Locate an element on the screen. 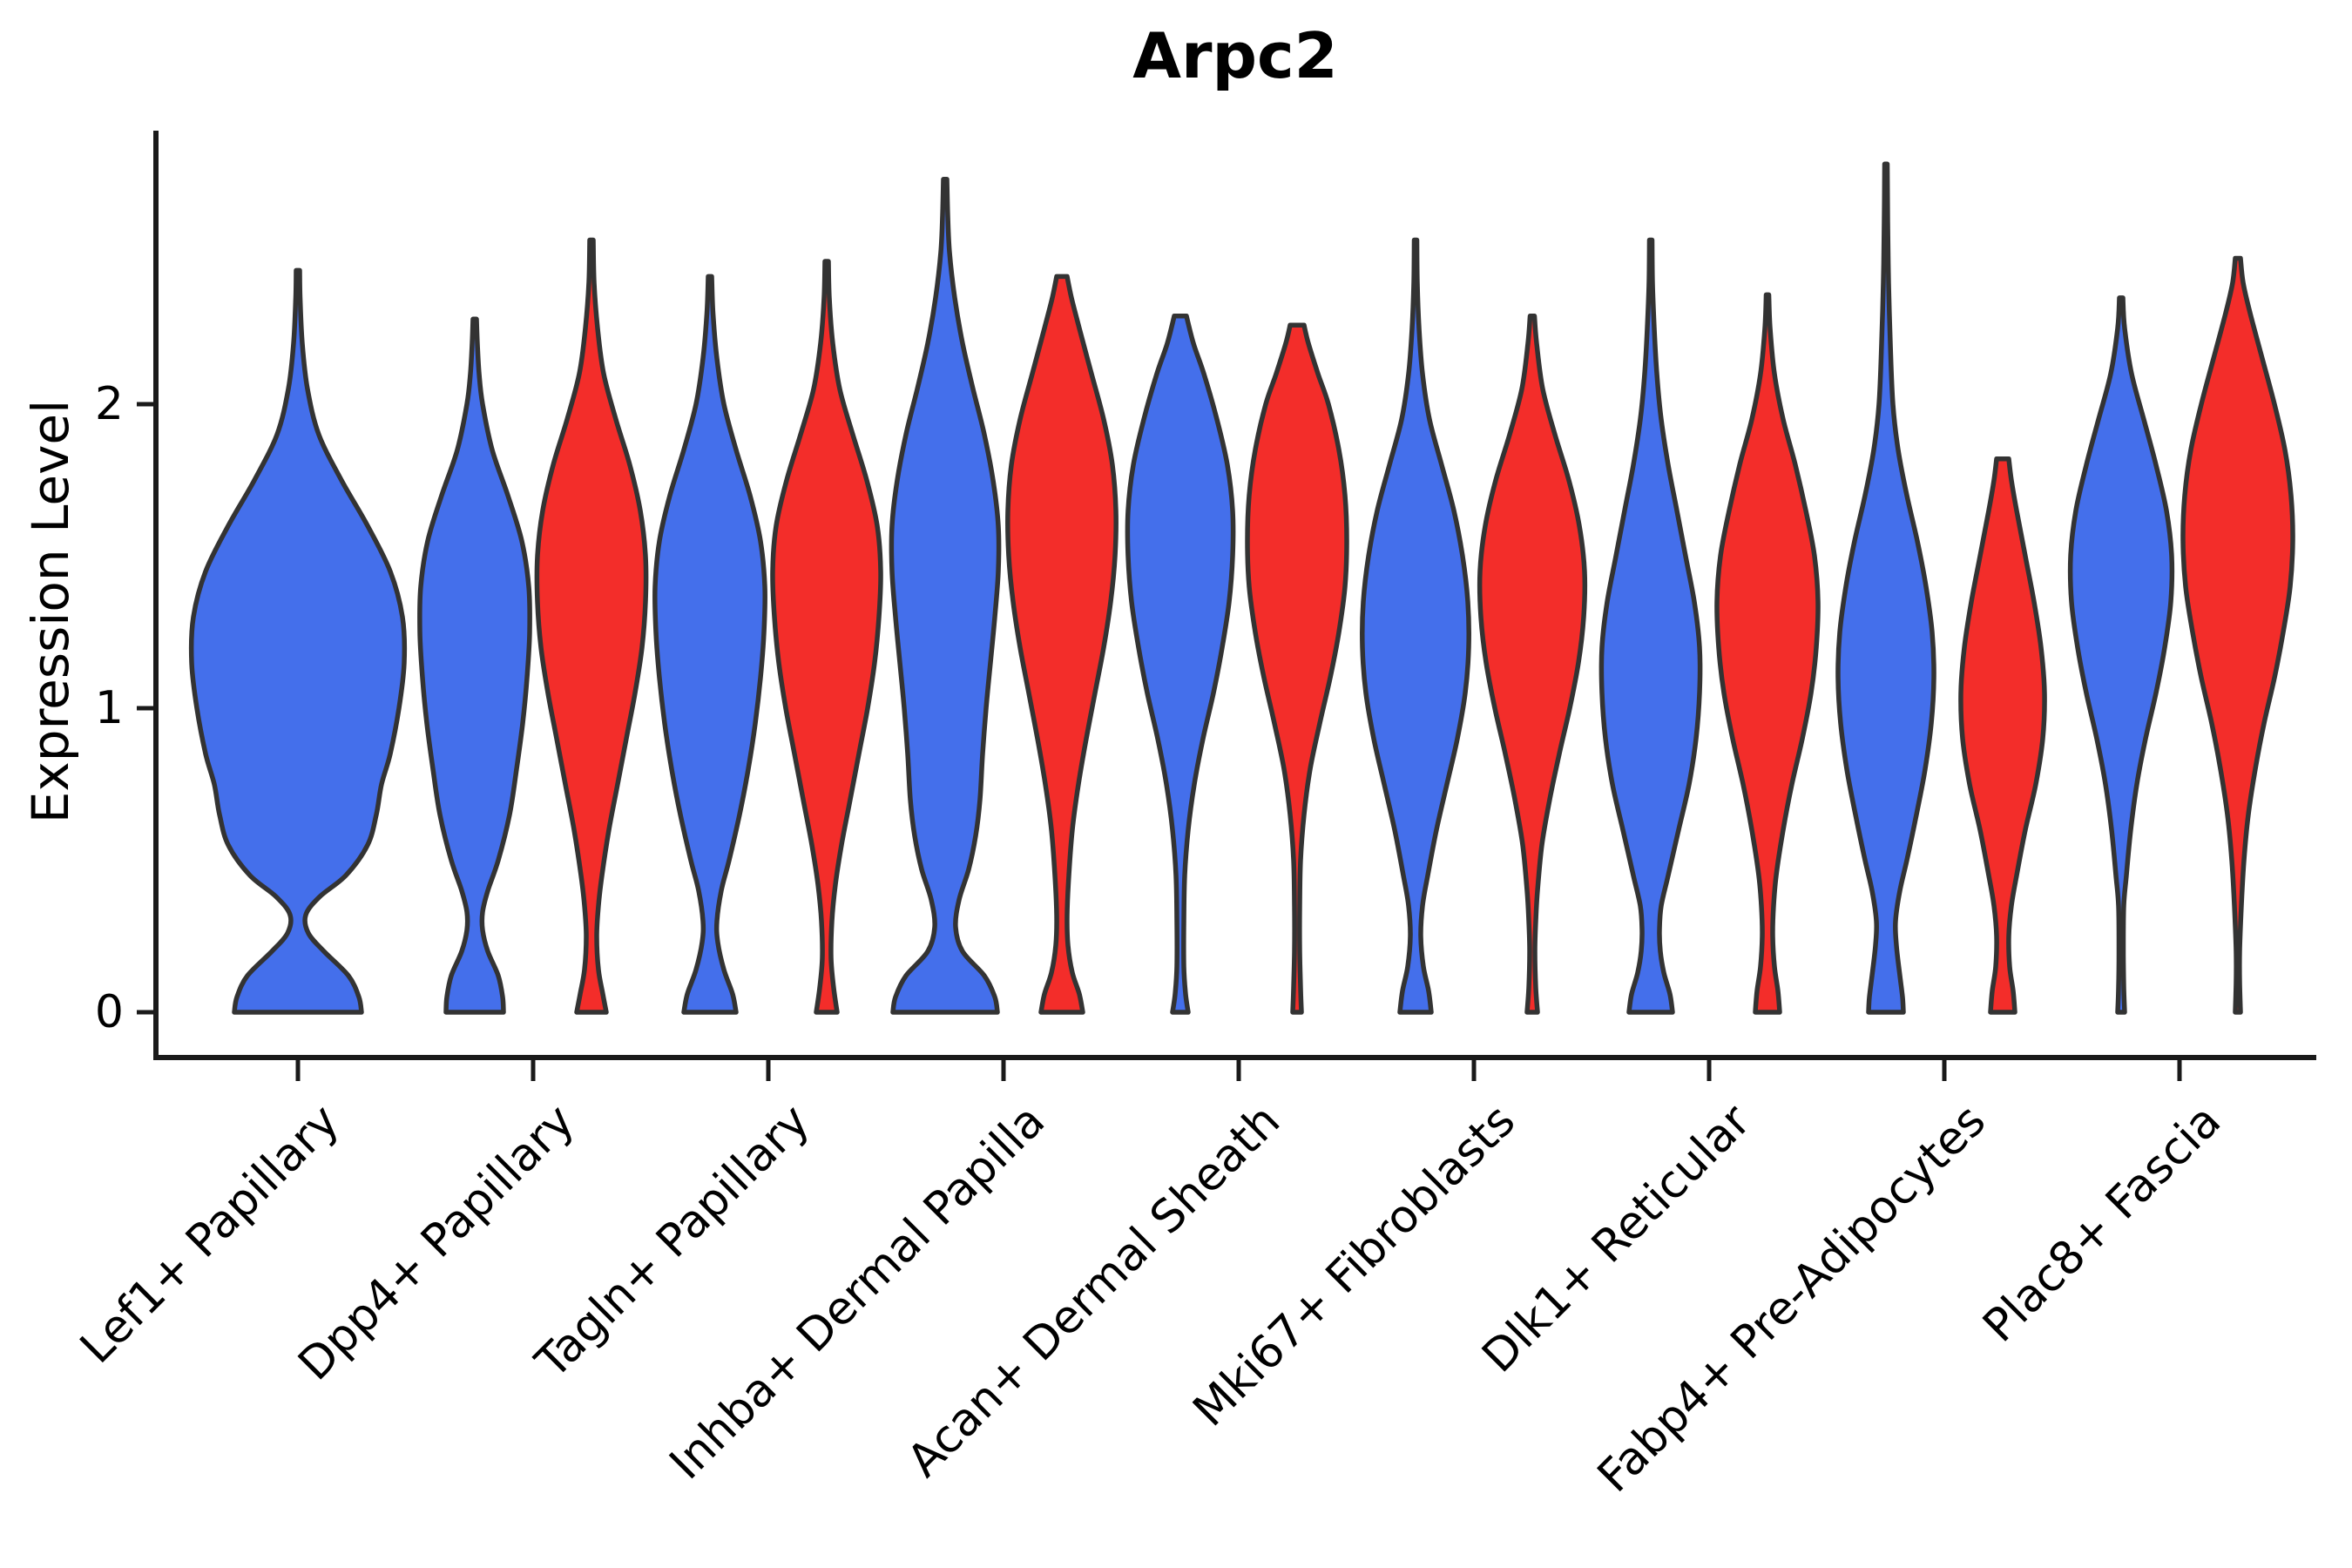  chart-title: Arpc2 is located at coordinates (1235, 56).